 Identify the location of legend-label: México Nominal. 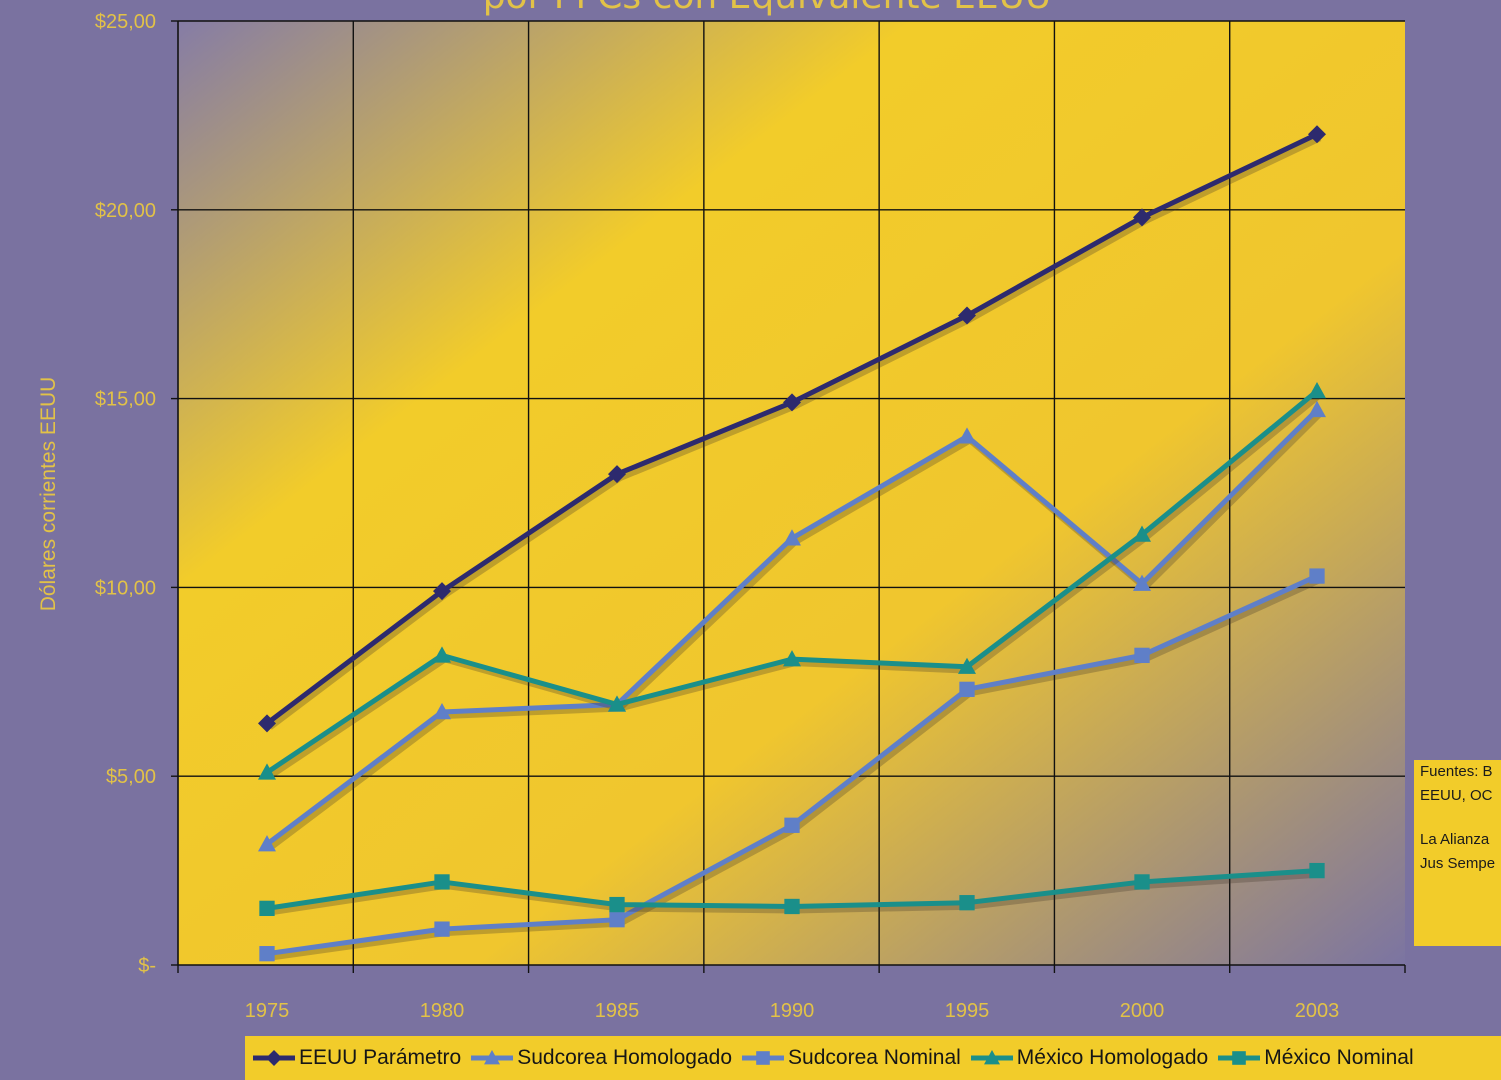
(1339, 1057).